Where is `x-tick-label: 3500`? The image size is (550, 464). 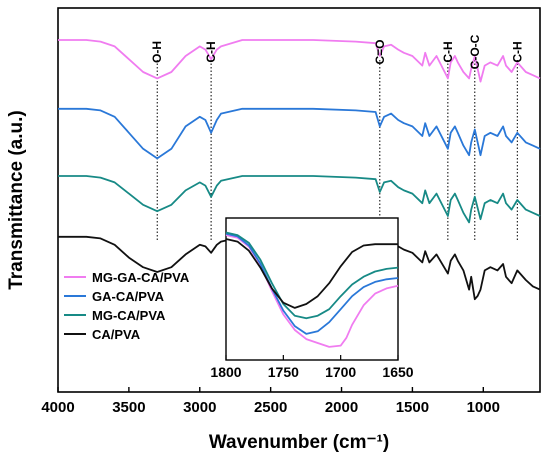 x-tick-label: 3500 is located at coordinates (128, 407).